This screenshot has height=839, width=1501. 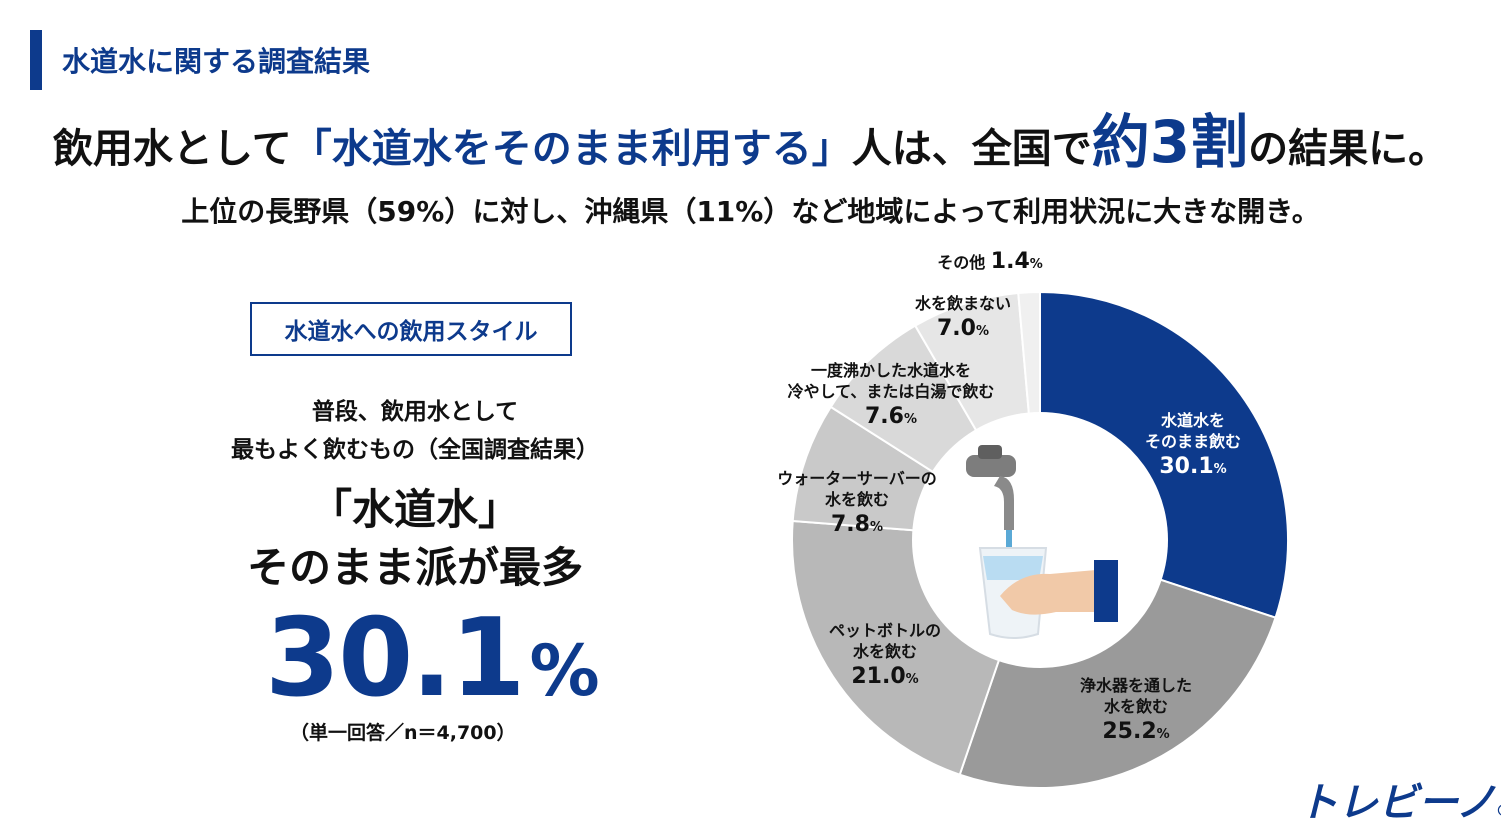 I want to click on section-title: 水道水に関する調査結果, so click(x=216, y=61).